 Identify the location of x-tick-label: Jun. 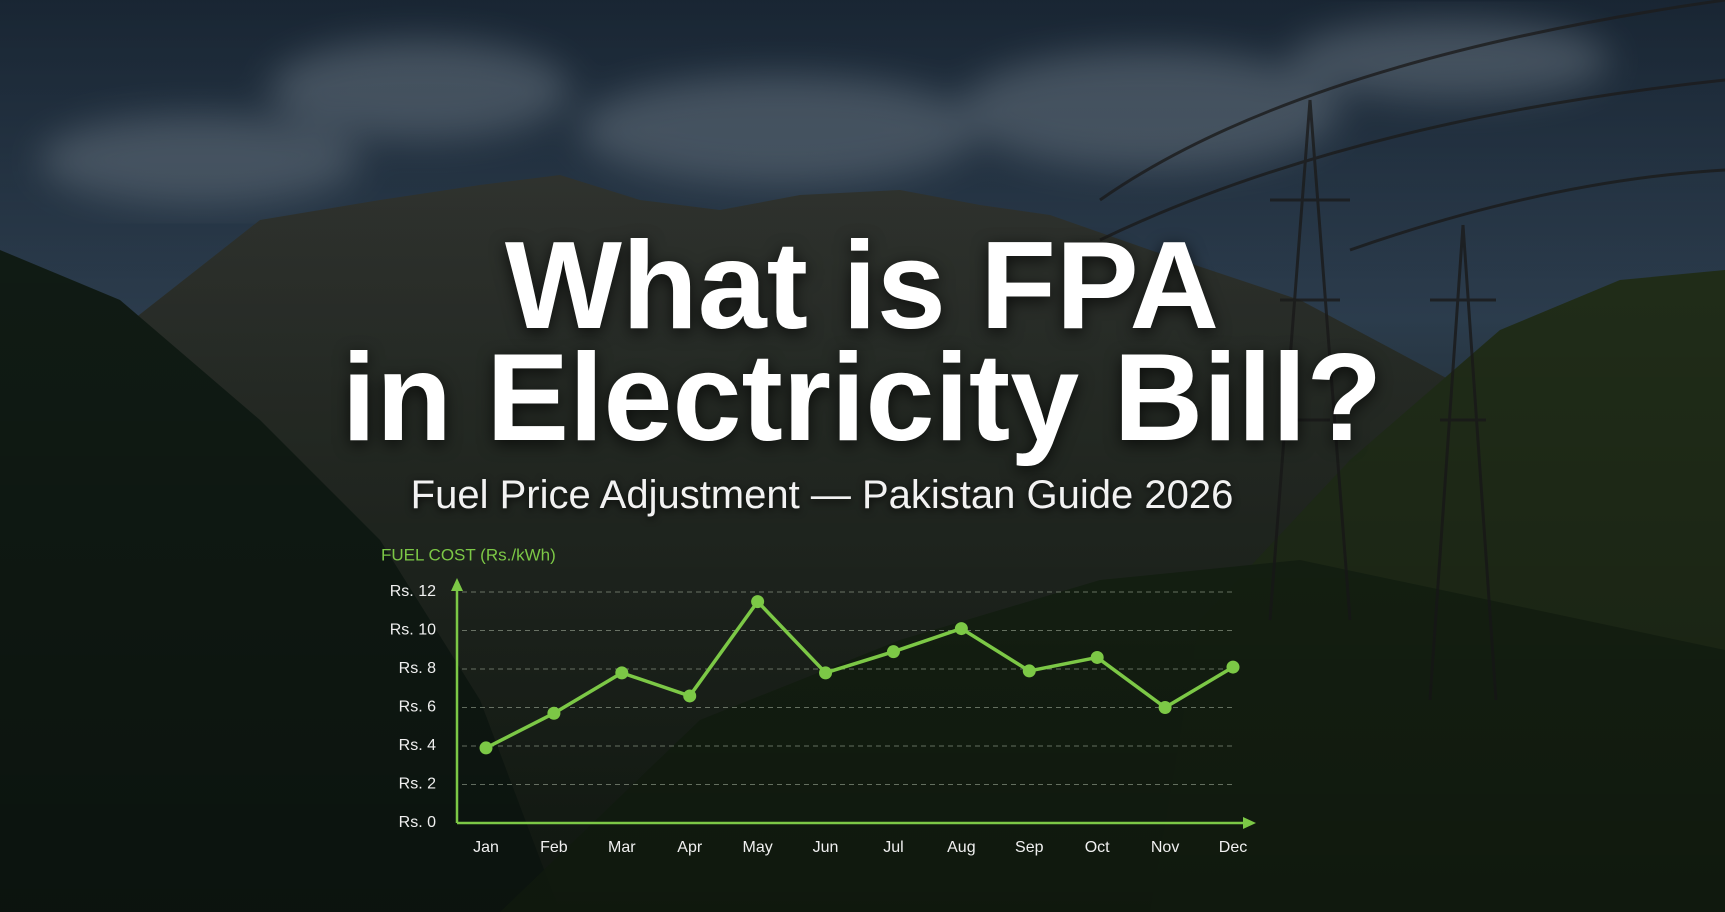
(826, 847).